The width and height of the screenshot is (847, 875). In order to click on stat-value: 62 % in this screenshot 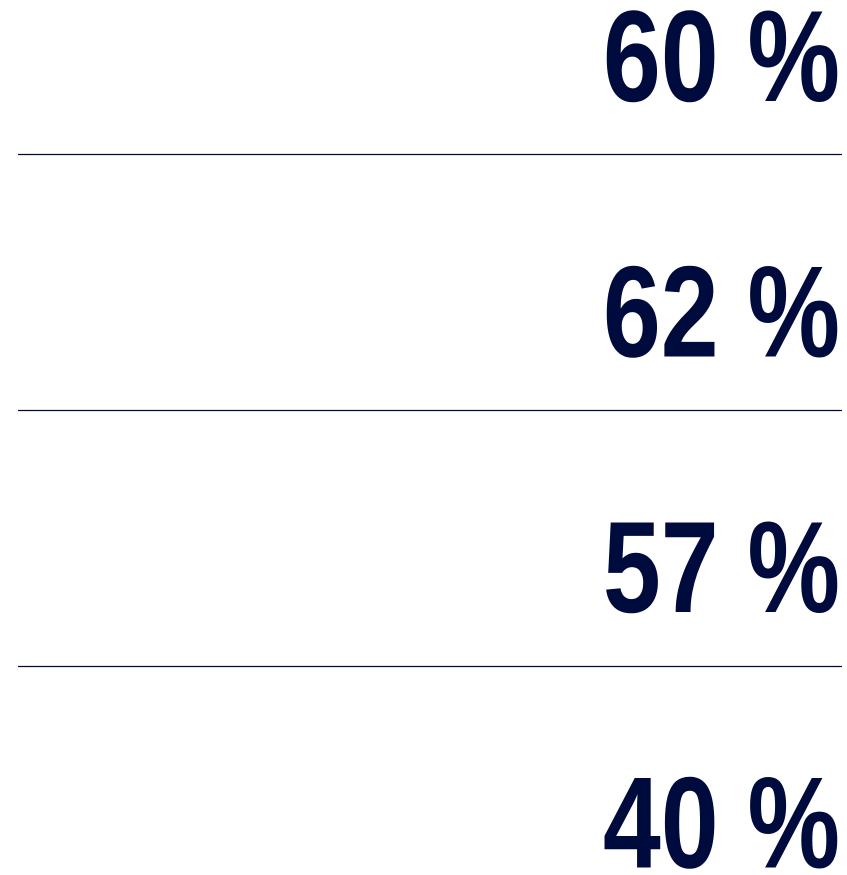, I will do `click(721, 311)`.